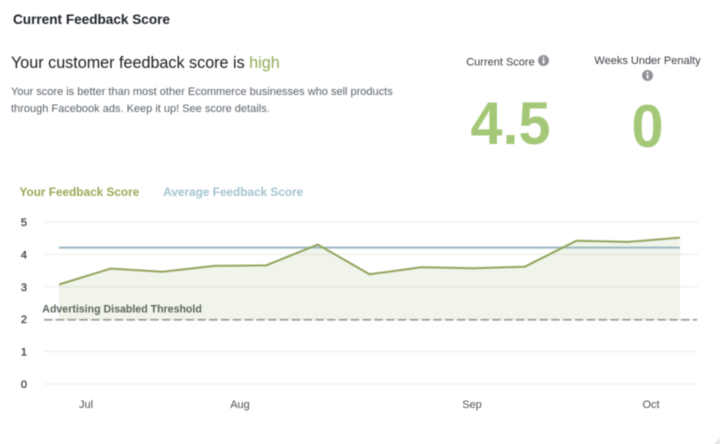 The width and height of the screenshot is (720, 444). What do you see at coordinates (122, 310) in the screenshot?
I see `svg-text: Advertising Disabled Threshold` at bounding box center [122, 310].